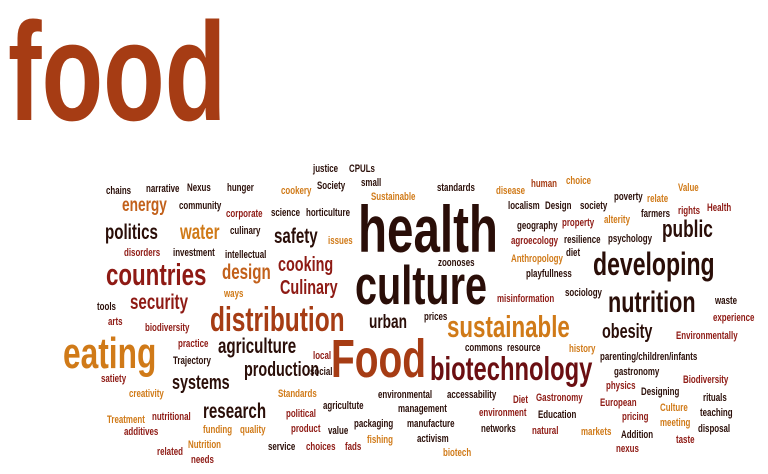  What do you see at coordinates (170, 452) in the screenshot?
I see `word: related` at bounding box center [170, 452].